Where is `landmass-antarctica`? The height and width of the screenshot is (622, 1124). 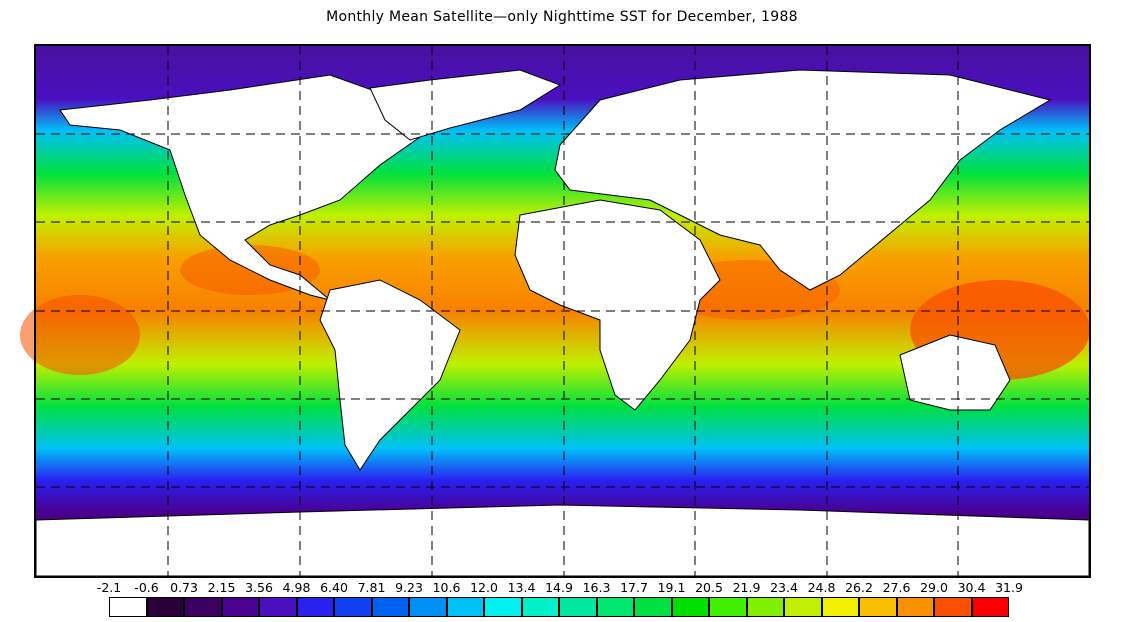 landmass-antarctica is located at coordinates (562, 540).